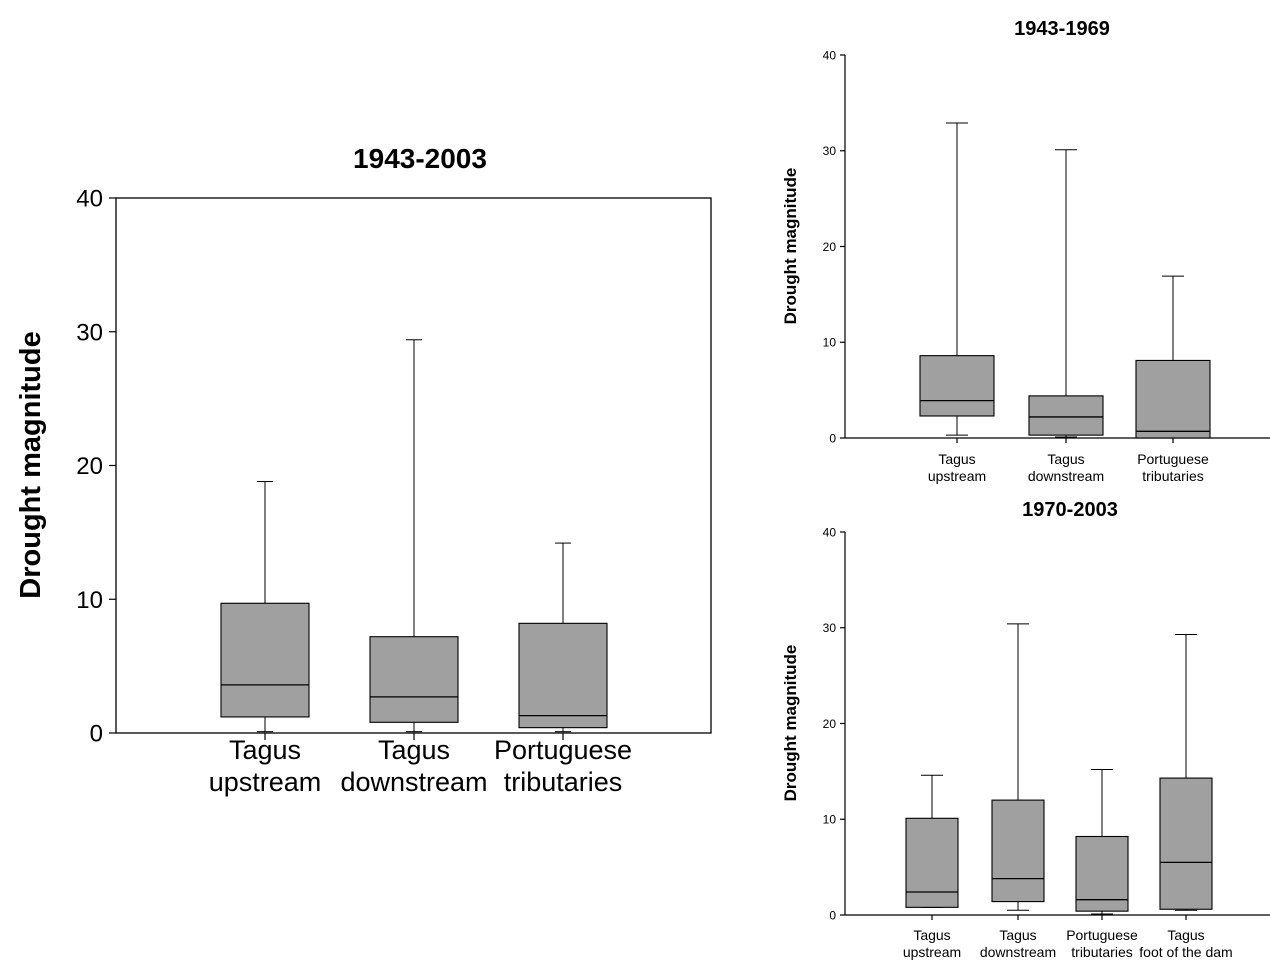 The width and height of the screenshot is (1270, 963). Describe the element at coordinates (420, 158) in the screenshot. I see `chart-title: 1943-2003` at that location.